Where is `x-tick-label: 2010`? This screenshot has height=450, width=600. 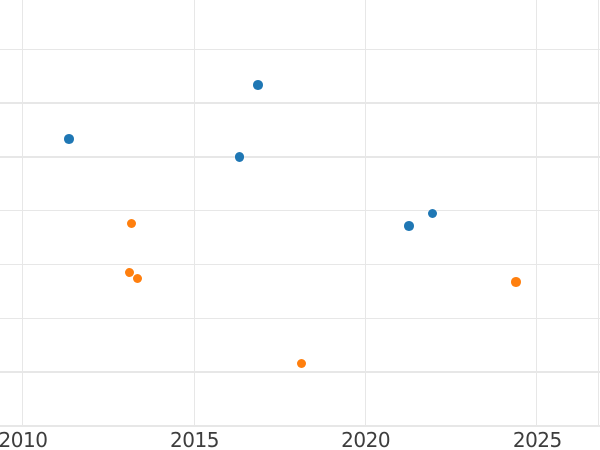 x-tick-label: 2010 is located at coordinates (24, 439).